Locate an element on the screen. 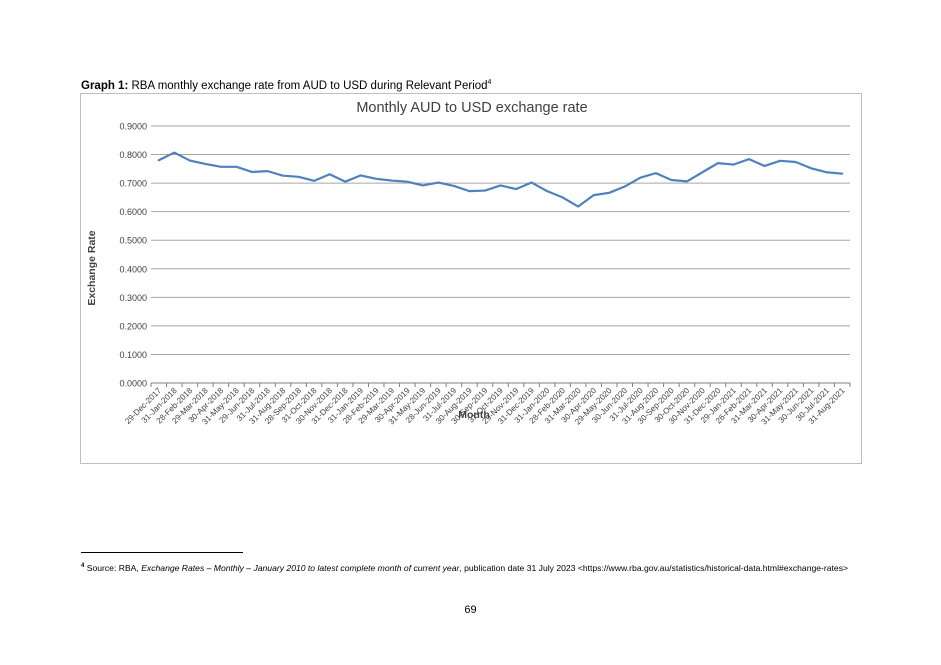  y-tick-label: 0.5000 is located at coordinates (133, 241).